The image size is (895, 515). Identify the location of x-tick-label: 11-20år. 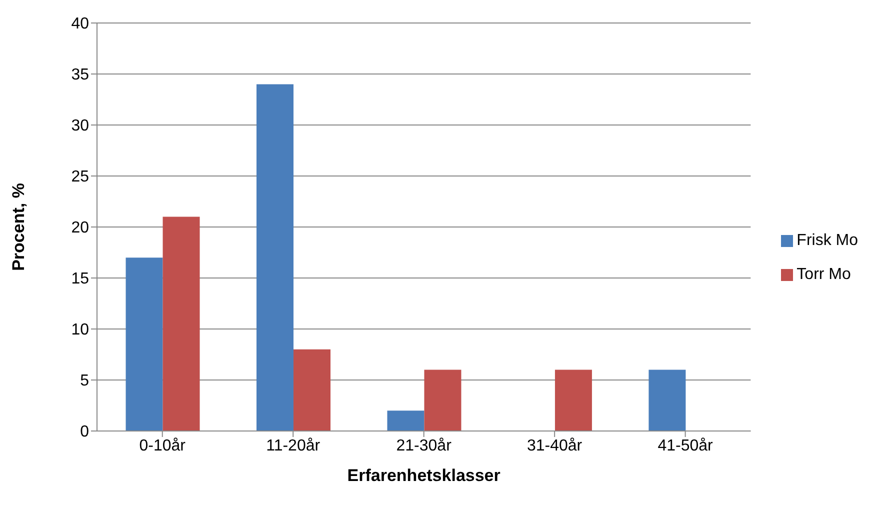
(293, 445).